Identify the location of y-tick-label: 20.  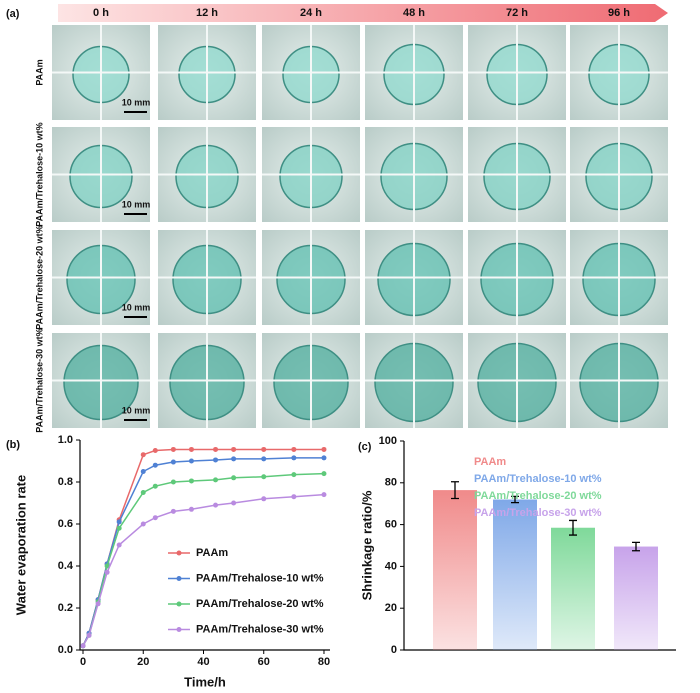
(391, 608).